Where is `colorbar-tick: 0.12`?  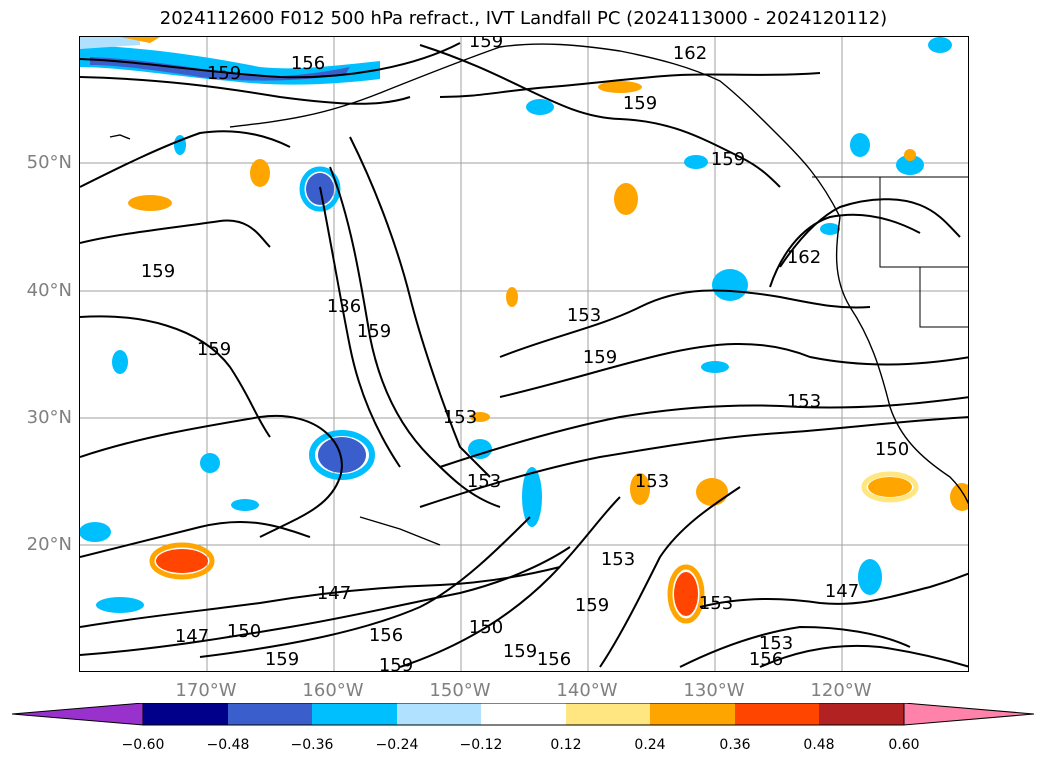 colorbar-tick: 0.12 is located at coordinates (566, 745).